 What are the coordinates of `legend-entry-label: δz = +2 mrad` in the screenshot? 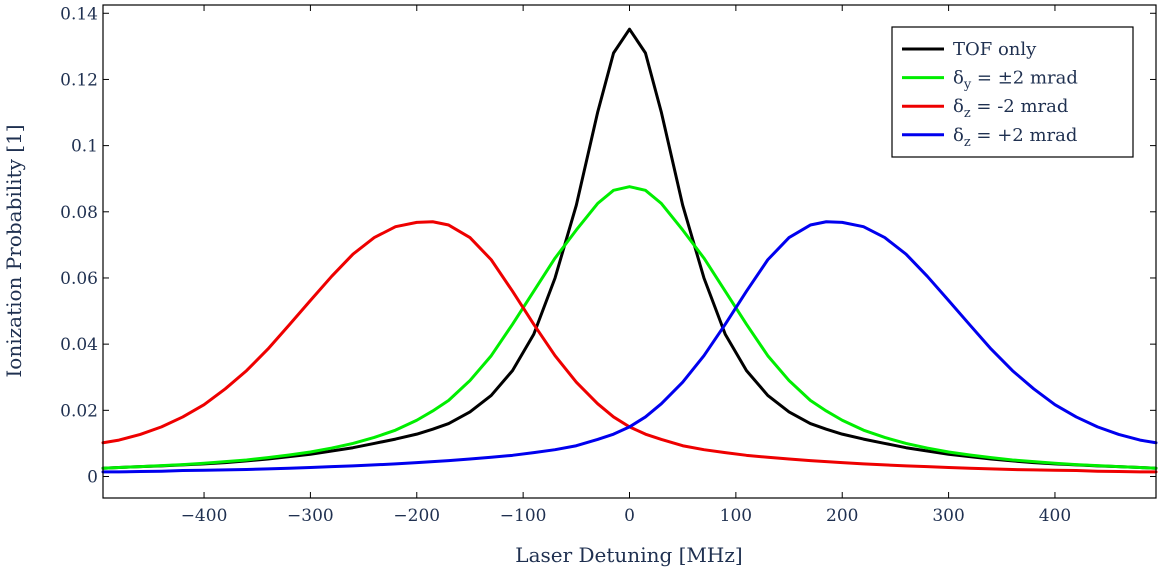 It's located at (1015, 137).